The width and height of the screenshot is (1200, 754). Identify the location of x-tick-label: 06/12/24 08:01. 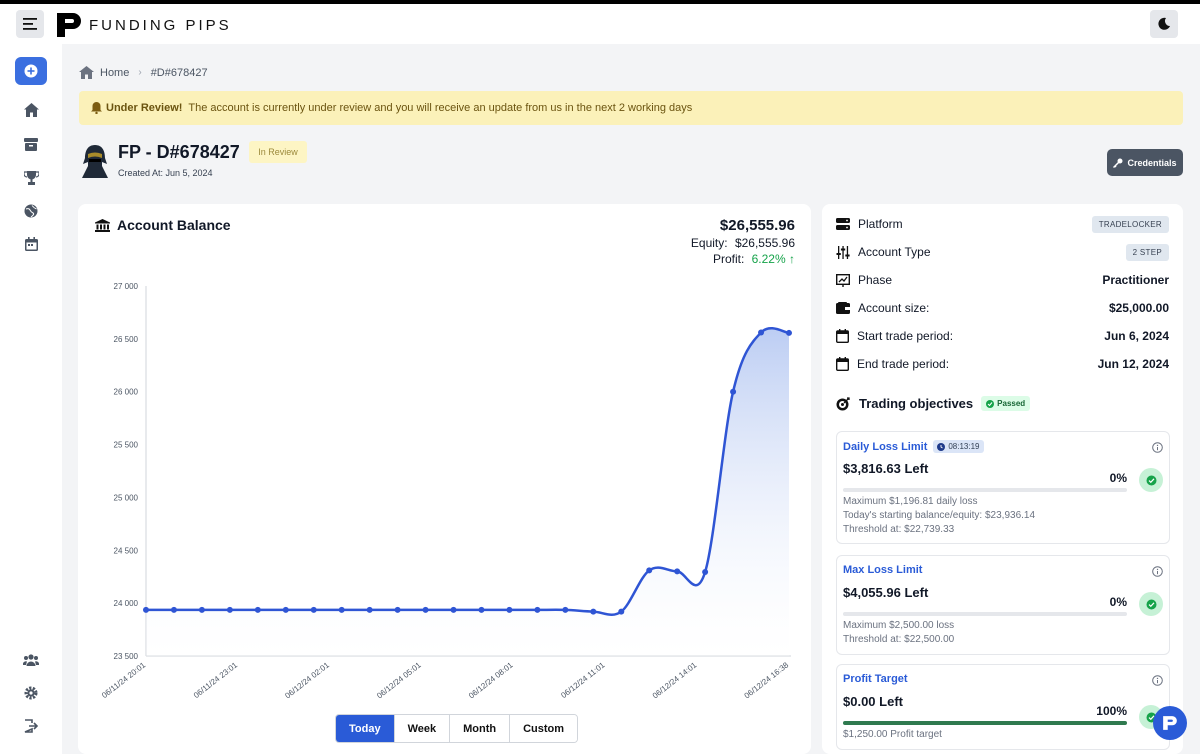
(491, 680).